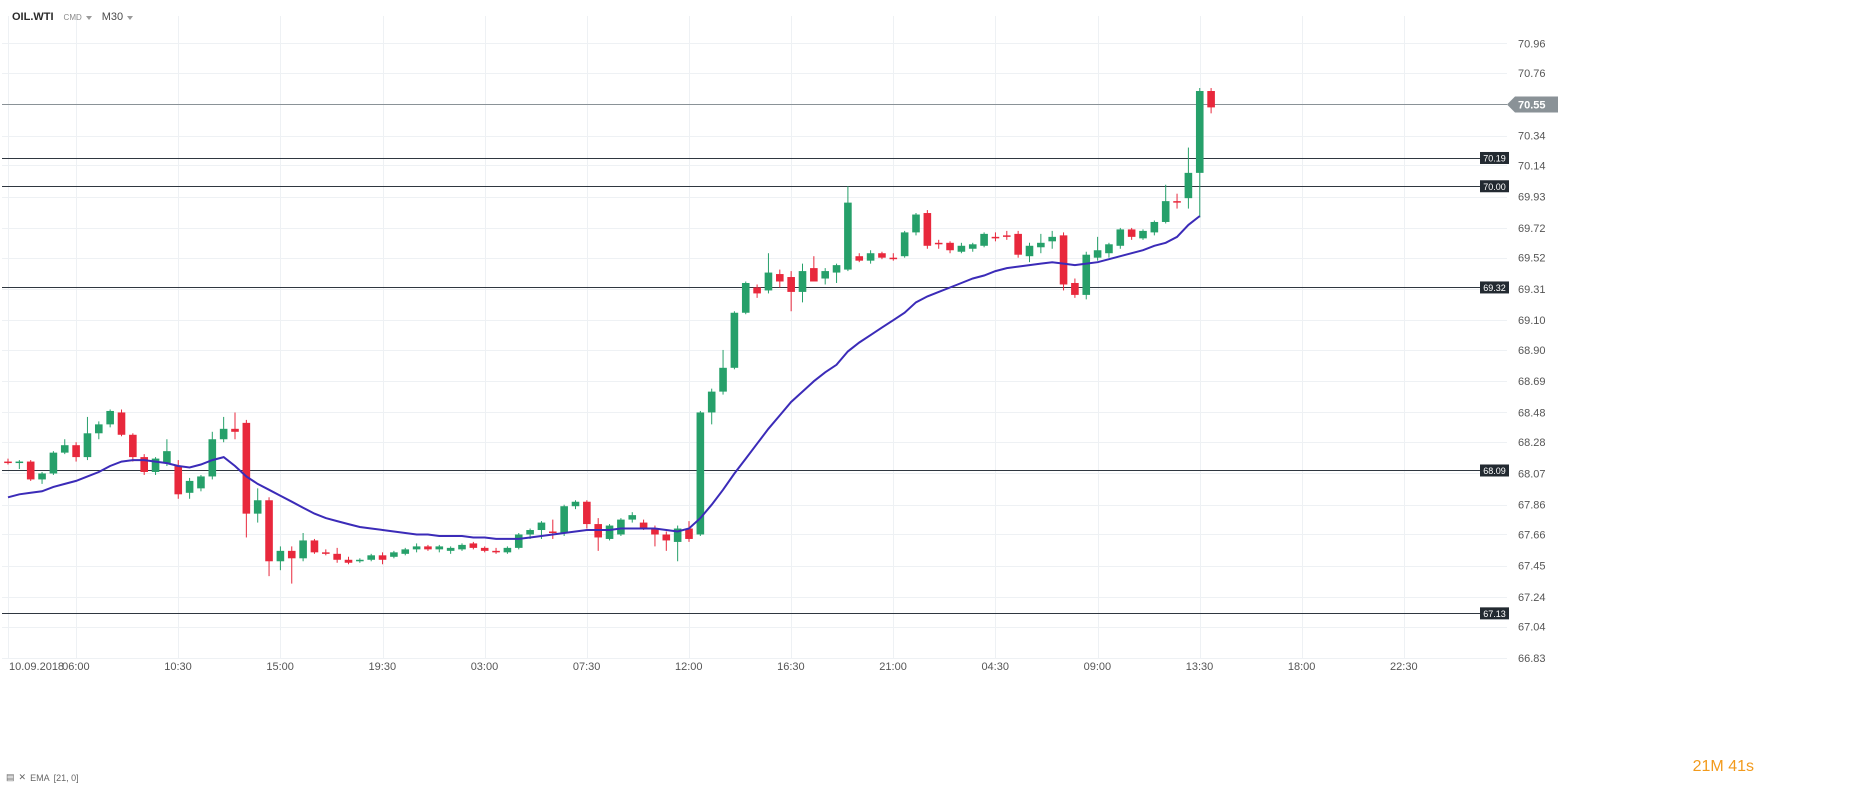  Describe the element at coordinates (1098, 667) in the screenshot. I see `x-tick-label: 09:00` at that location.